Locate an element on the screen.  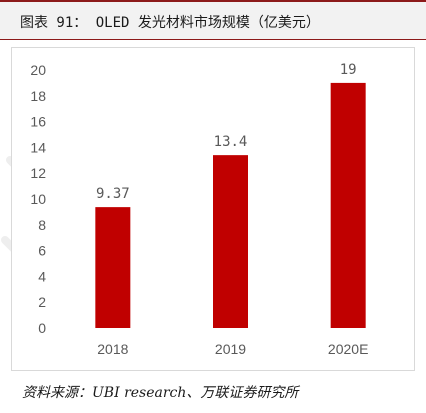
x-tick-label-2020E: 2020E is located at coordinates (348, 349).